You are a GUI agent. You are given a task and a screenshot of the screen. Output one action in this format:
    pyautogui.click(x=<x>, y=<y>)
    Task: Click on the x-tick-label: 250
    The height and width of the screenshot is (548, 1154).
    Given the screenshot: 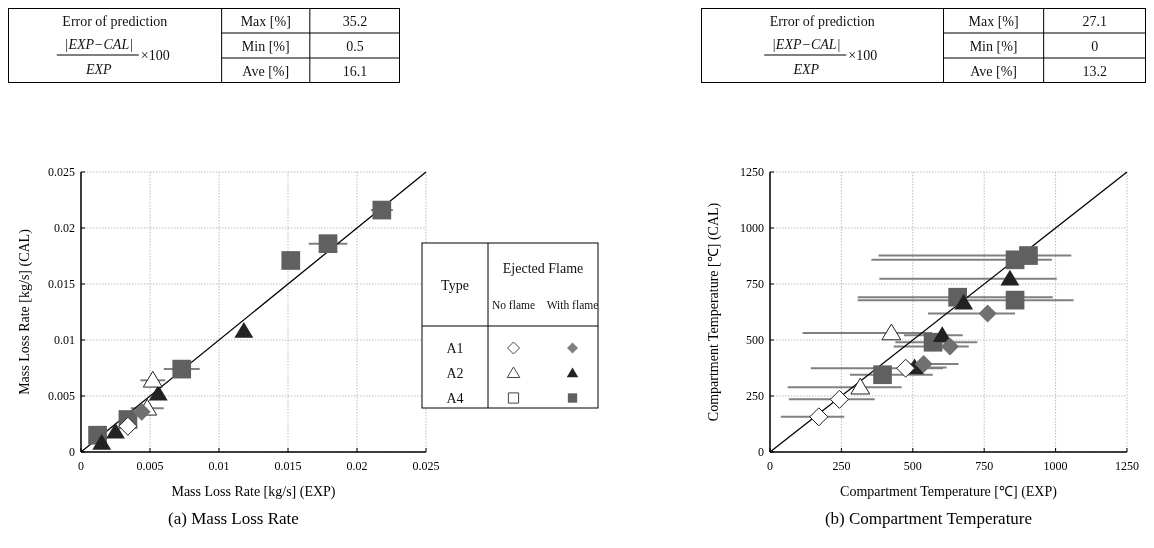 What is the action you would take?
    pyautogui.click(x=841, y=466)
    